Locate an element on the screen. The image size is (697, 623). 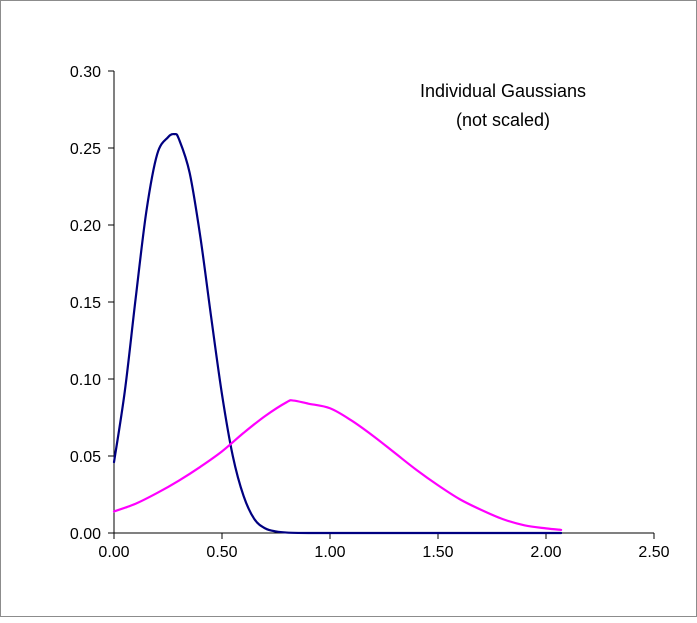
y-tick-label: 0.30 is located at coordinates (85, 72).